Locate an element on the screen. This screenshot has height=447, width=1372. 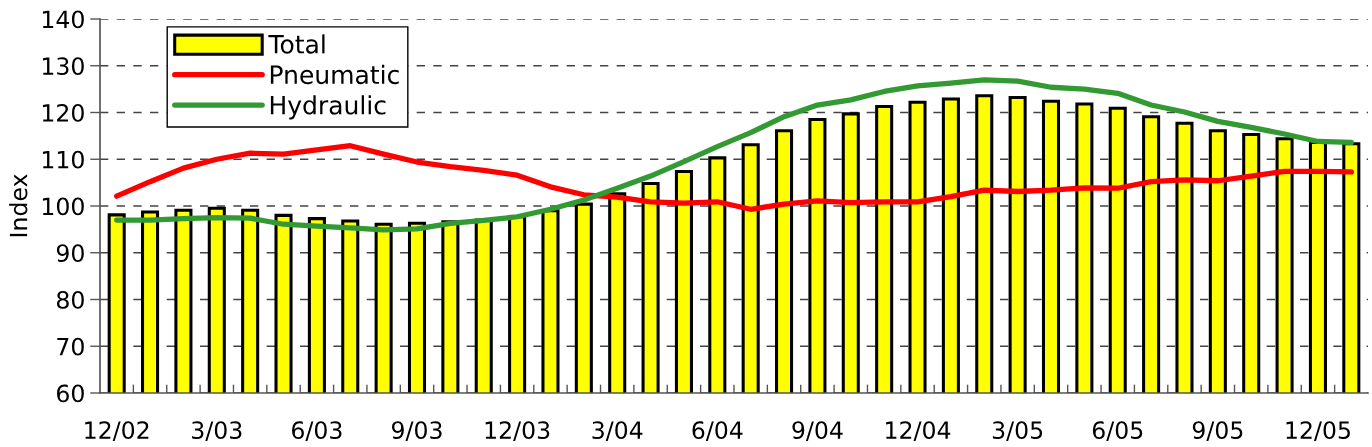
x-tick-label: 6/03 is located at coordinates (317, 431).